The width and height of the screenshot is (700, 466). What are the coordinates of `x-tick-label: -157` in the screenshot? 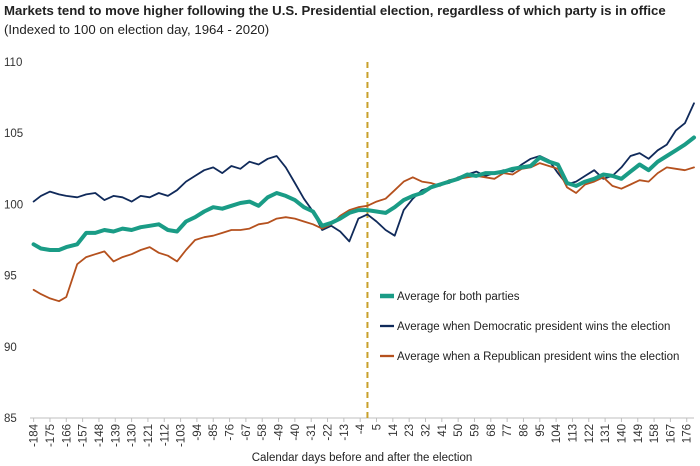 It's located at (84, 435).